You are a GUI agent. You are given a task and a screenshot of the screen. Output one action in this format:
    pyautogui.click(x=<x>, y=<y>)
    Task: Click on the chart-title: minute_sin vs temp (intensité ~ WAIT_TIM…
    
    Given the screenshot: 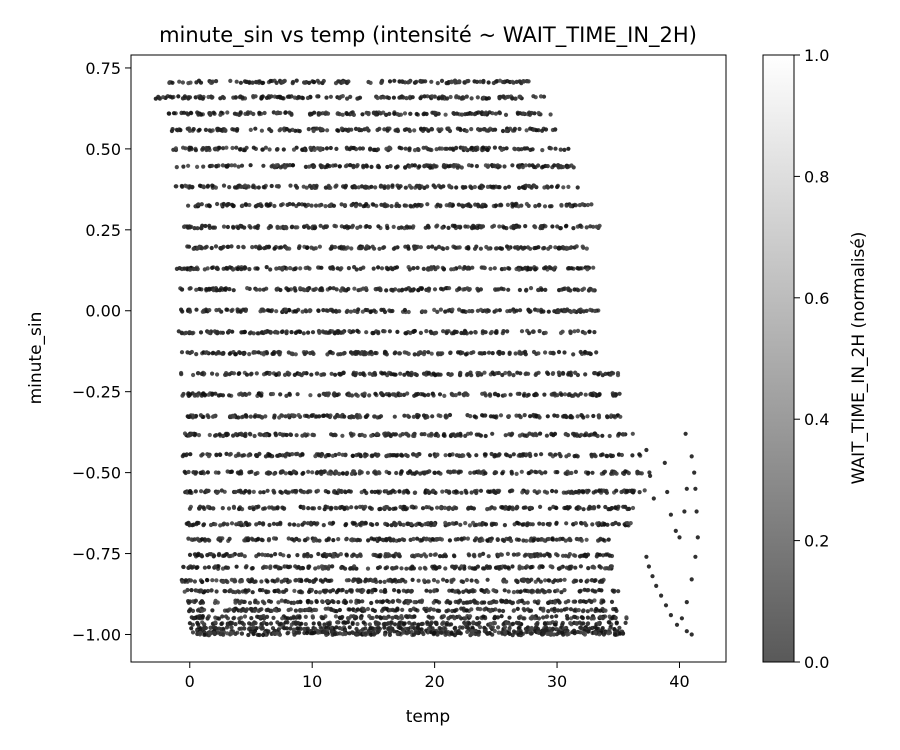 What is the action you would take?
    pyautogui.click(x=428, y=35)
    